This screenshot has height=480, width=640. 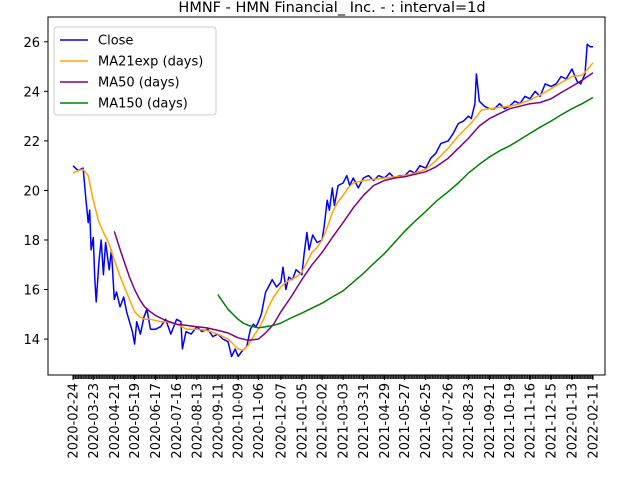 What do you see at coordinates (469, 421) in the screenshot?
I see `x-tick-label: 2021-08-23` at bounding box center [469, 421].